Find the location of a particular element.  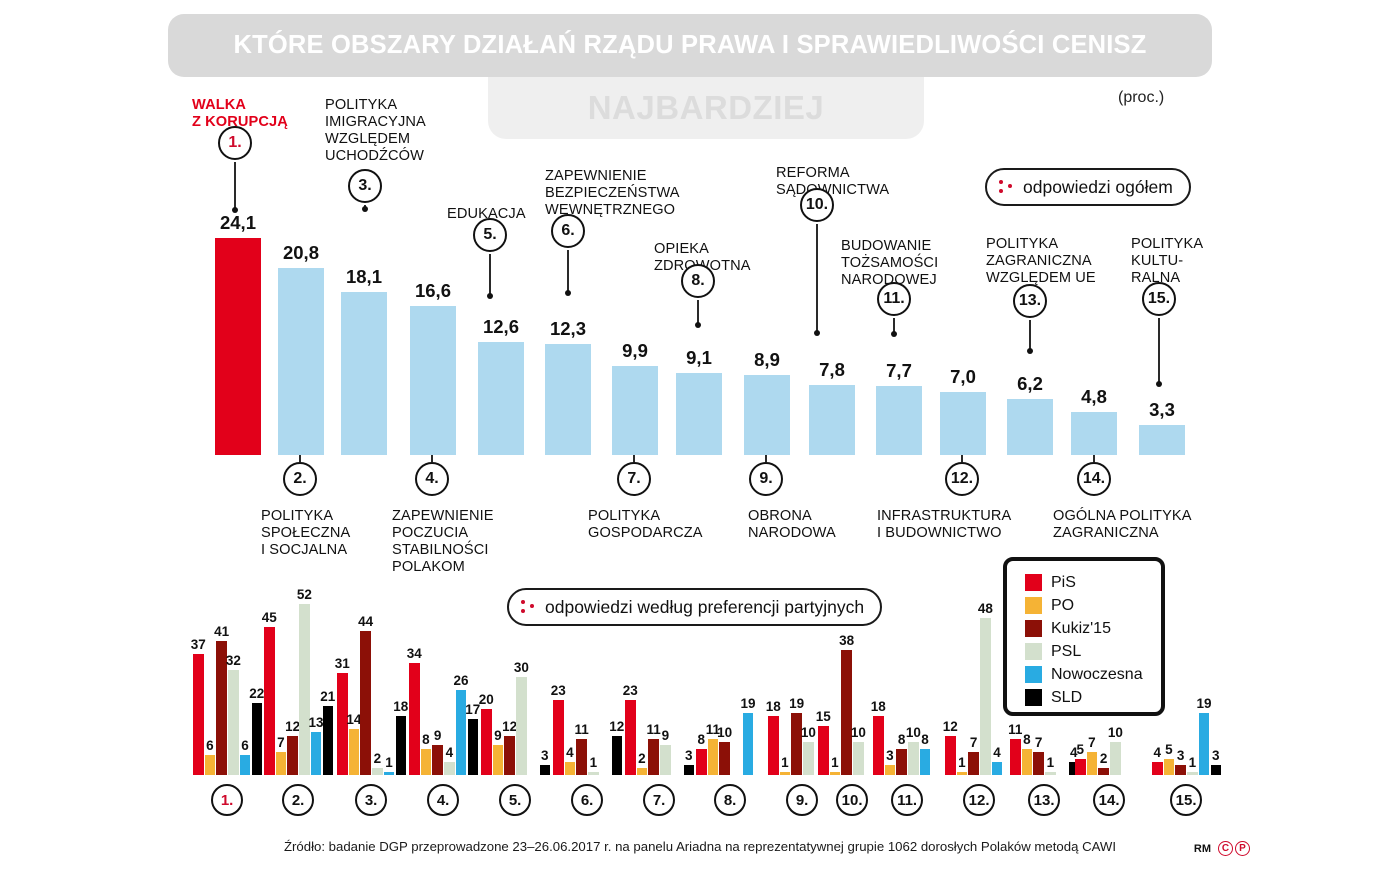

party-bar-value: 20 is located at coordinates (486, 700).